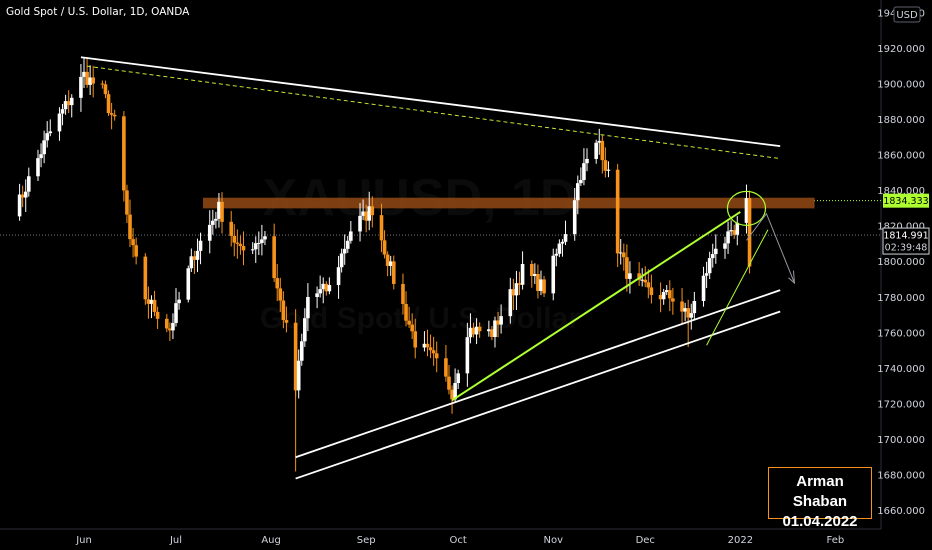 This screenshot has height=550, width=932. What do you see at coordinates (770, 248) in the screenshot?
I see `projection-arrow` at bounding box center [770, 248].